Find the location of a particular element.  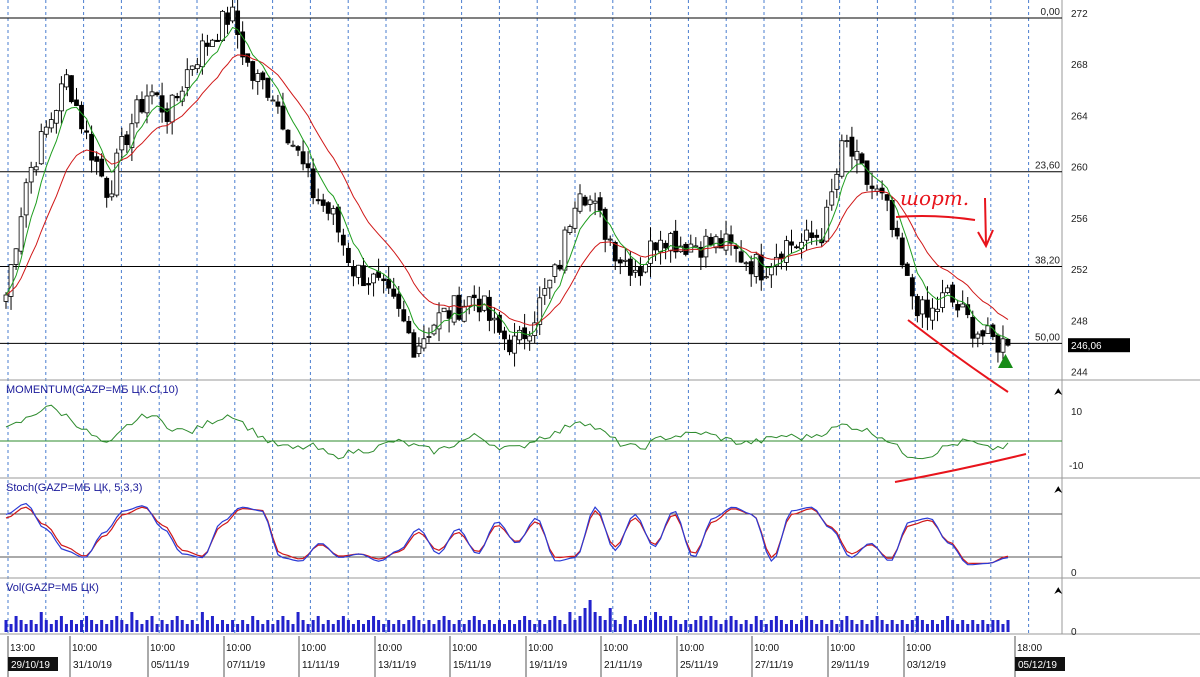

fib-level-label: 38,20 is located at coordinates (1047, 261).